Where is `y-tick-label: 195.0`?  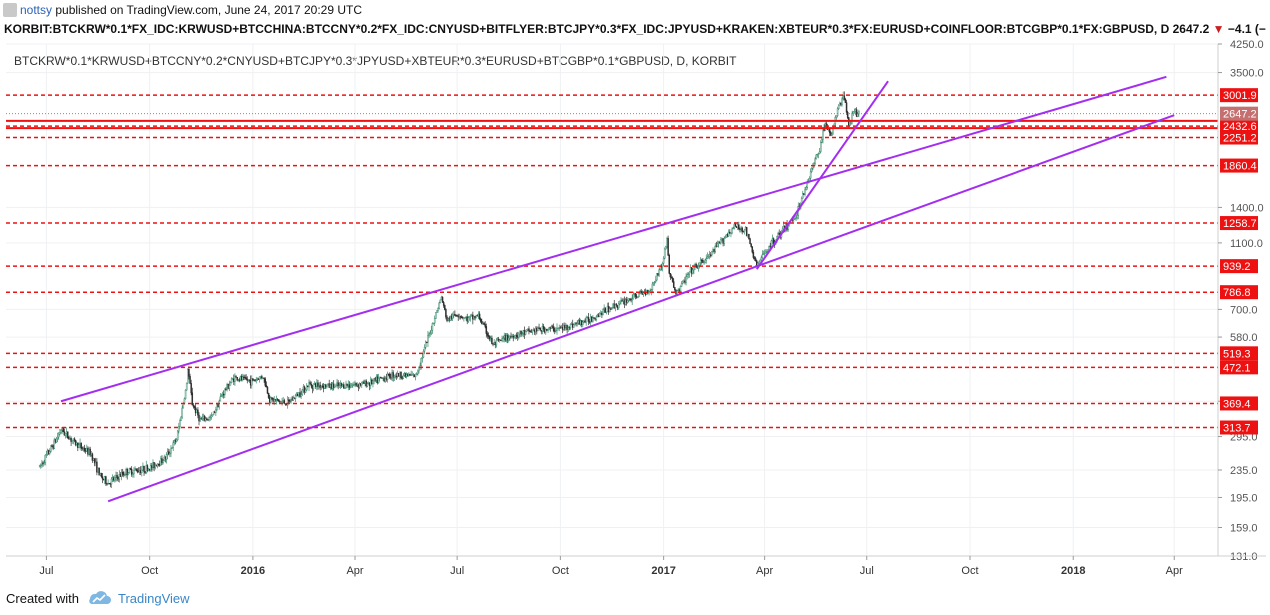
y-tick-label: 195.0 is located at coordinates (1244, 498).